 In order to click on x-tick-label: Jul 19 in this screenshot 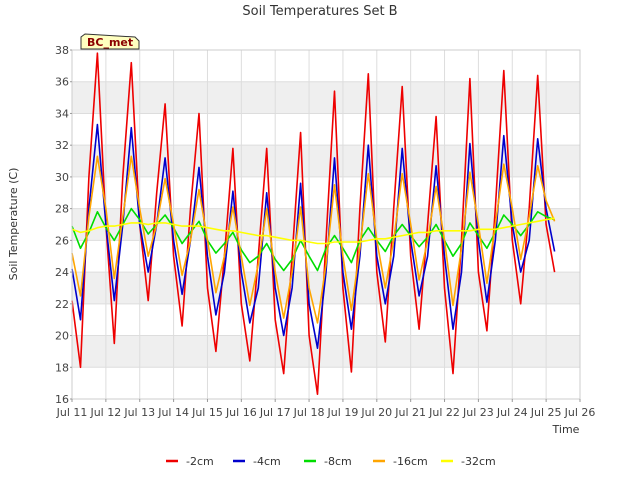, I will do `click(343, 412)`.